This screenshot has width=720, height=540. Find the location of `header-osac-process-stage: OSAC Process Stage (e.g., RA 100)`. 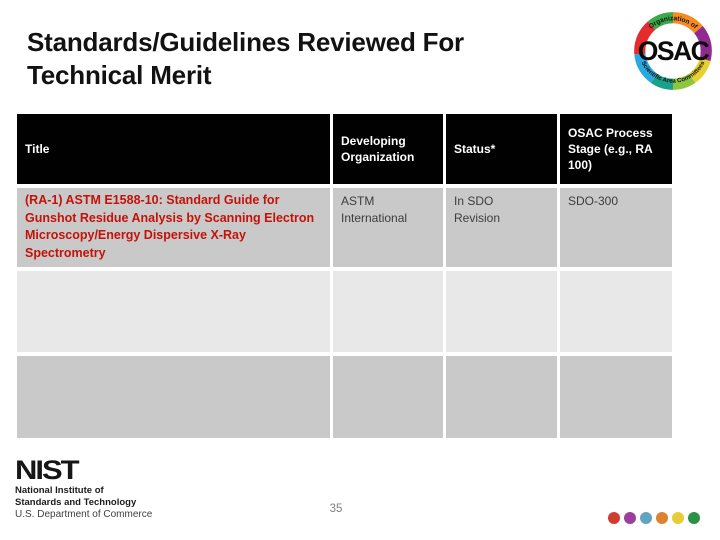

header-osac-process-stage: OSAC Process Stage (e.g., RA 100) is located at coordinates (616, 149).